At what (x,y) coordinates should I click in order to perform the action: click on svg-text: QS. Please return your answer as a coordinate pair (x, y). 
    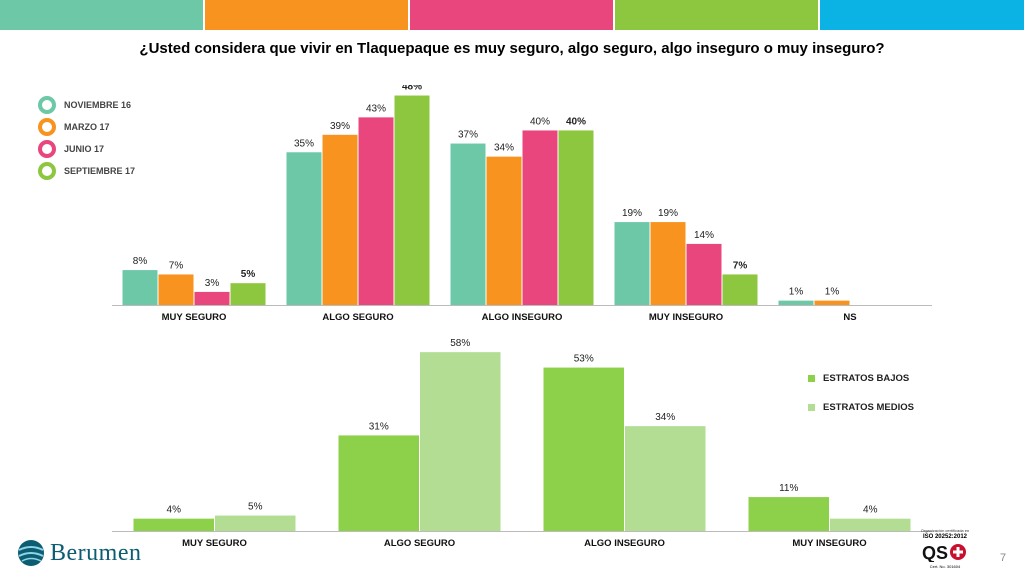
    Looking at the image, I should click on (935, 552).